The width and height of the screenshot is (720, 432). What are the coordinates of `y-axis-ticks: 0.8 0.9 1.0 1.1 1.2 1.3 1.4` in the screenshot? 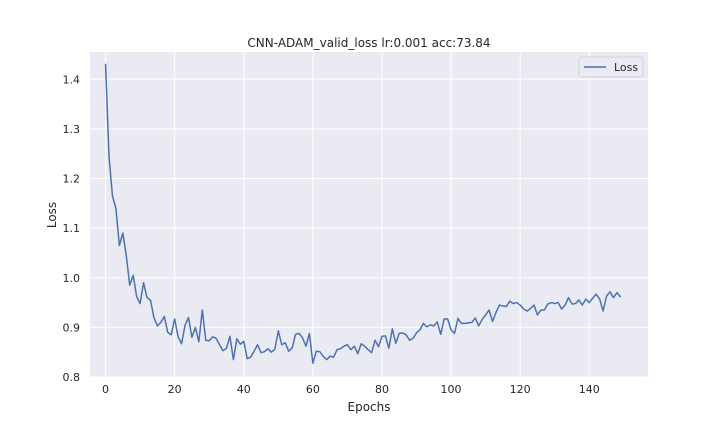 It's located at (72, 228).